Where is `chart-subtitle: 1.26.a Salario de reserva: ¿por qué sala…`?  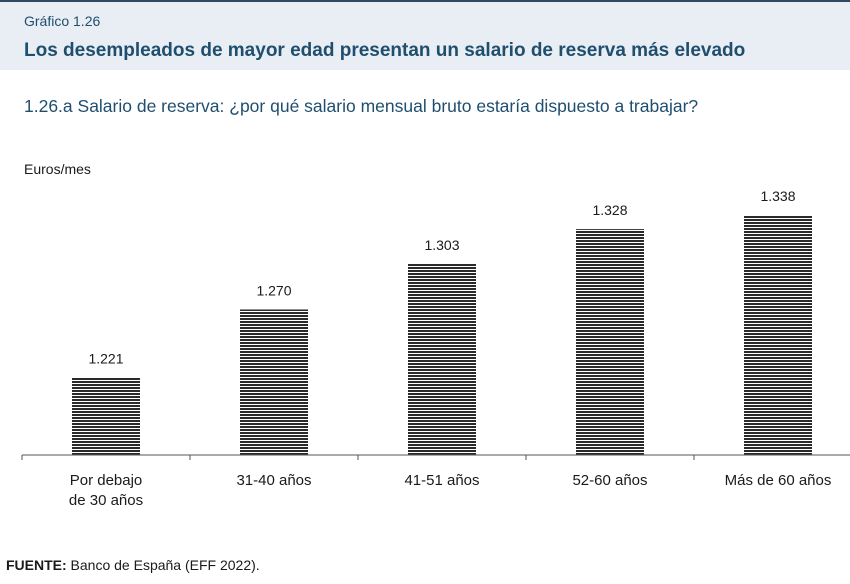 chart-subtitle: 1.26.a Salario de reserva: ¿por qué sala… is located at coordinates (361, 106).